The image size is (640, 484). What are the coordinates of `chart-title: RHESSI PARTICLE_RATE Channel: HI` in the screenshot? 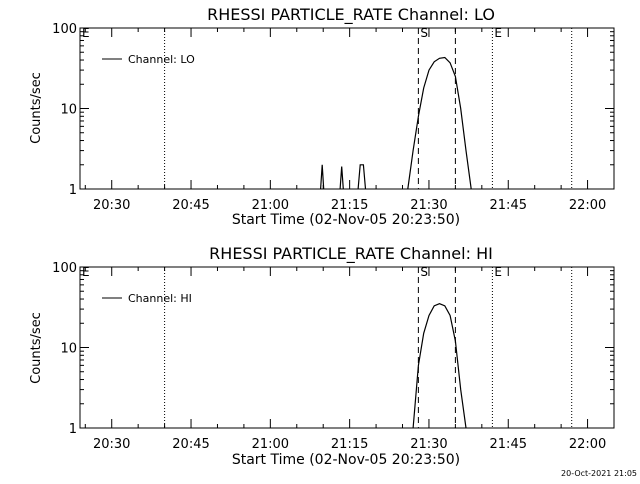 It's located at (351, 254).